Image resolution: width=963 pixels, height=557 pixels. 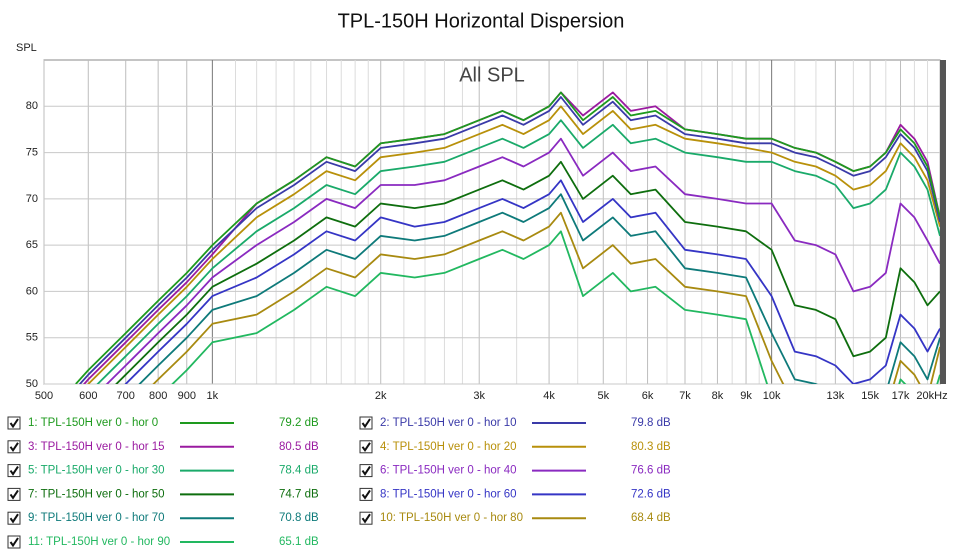 What do you see at coordinates (448, 471) in the screenshot?
I see `legend-label: 6: TPL-150H ver 0 - hor 40` at bounding box center [448, 471].